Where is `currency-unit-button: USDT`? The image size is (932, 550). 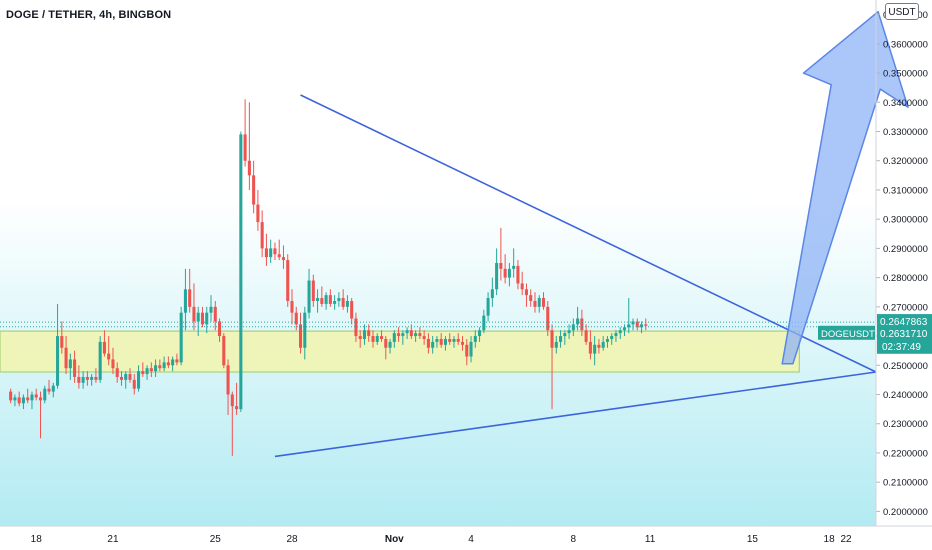 currency-unit-button: USDT is located at coordinates (902, 11).